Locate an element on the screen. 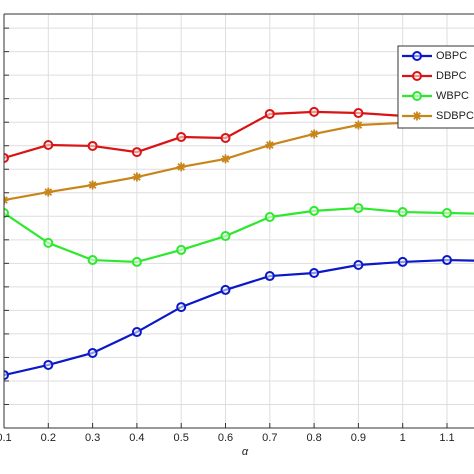 This screenshot has height=474, width=474. x-tick-label: 0.9 is located at coordinates (358, 438).